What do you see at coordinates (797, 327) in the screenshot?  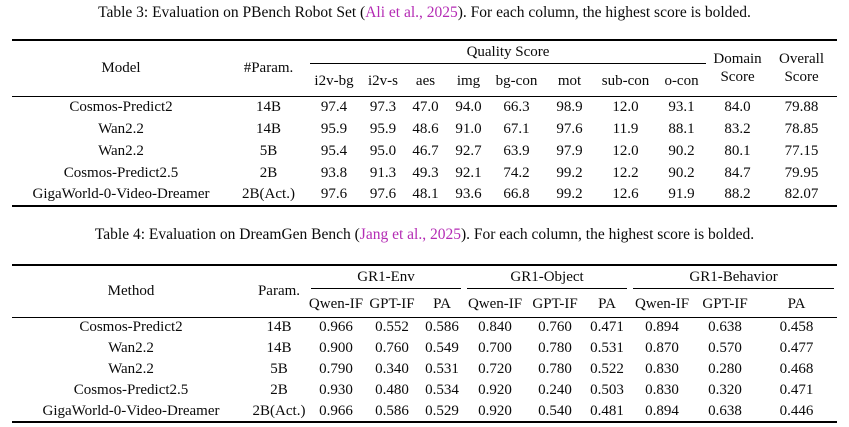 I see `score-cell: 0.458` at bounding box center [797, 327].